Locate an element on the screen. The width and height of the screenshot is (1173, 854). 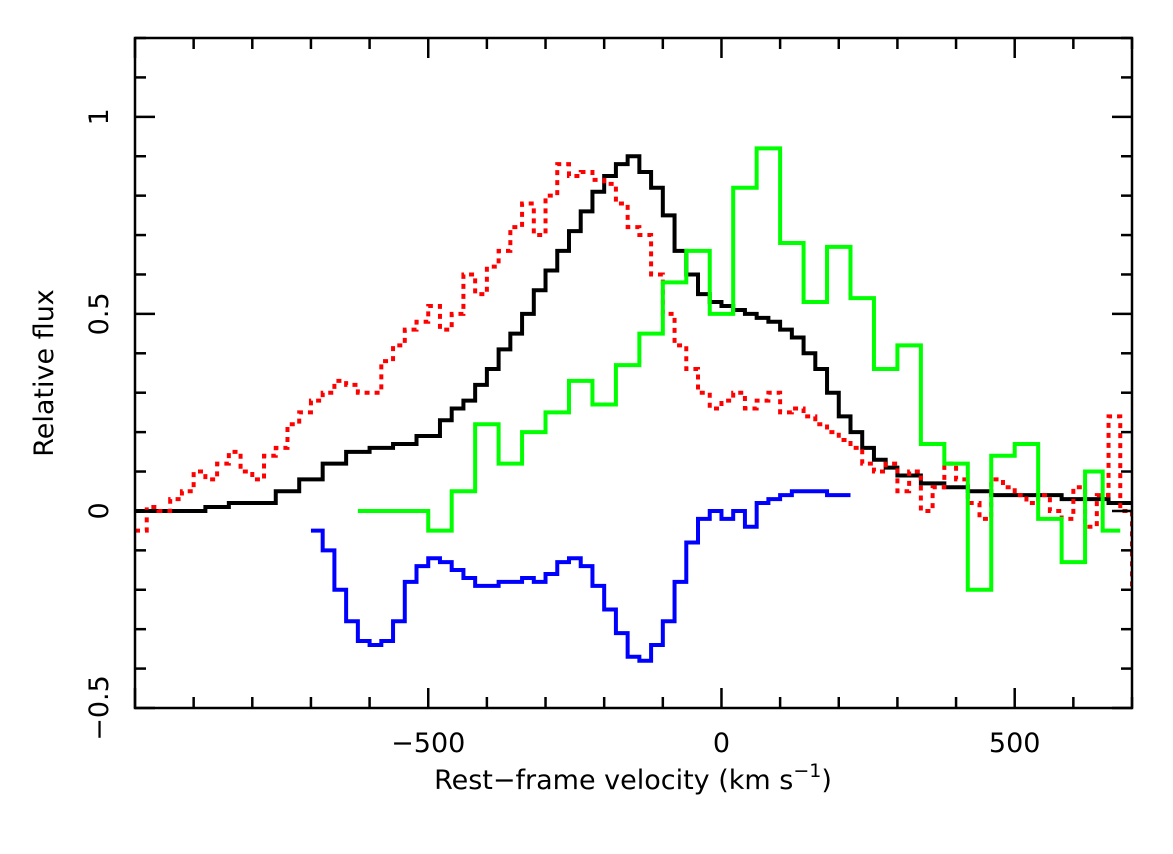
y-tick-label: 0.5 is located at coordinates (99, 313).